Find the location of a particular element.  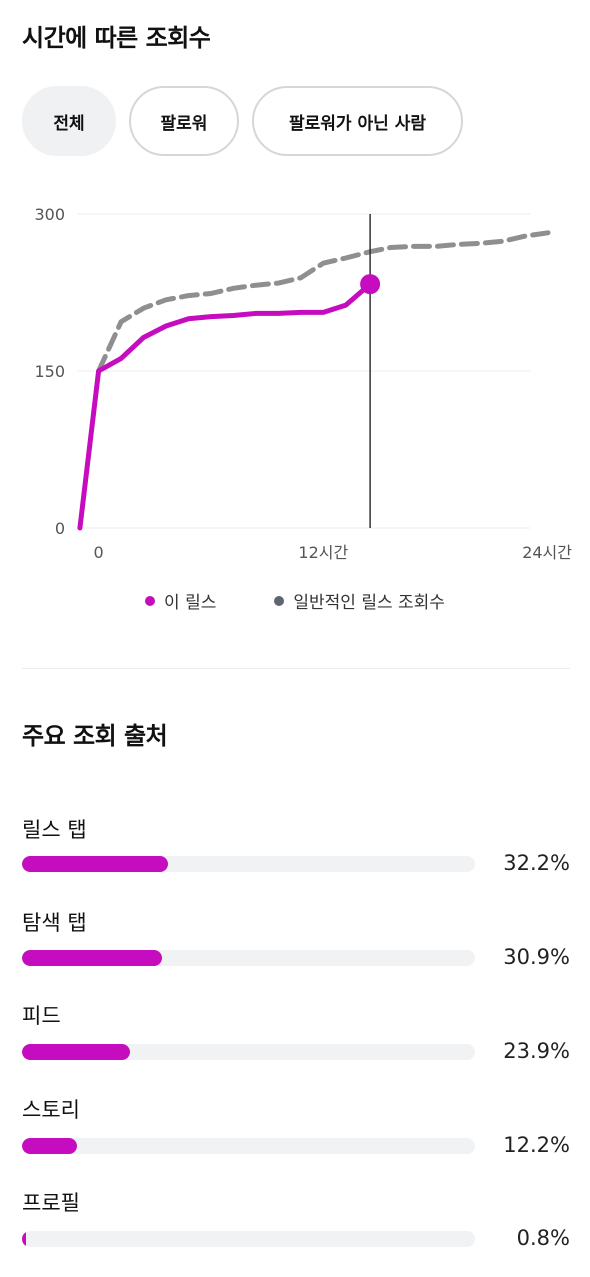

source-value: 23.9% is located at coordinates (536, 1051).